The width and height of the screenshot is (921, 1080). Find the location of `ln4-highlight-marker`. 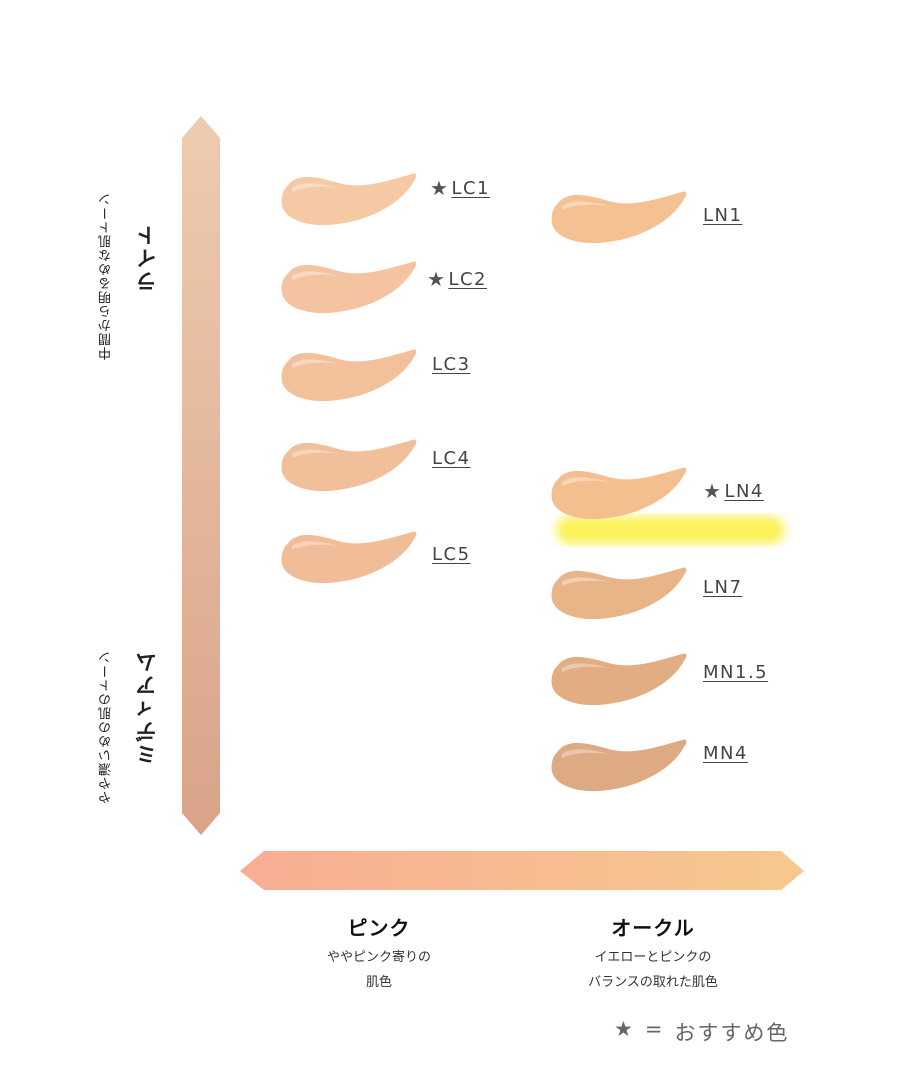

ln4-highlight-marker is located at coordinates (670, 530).